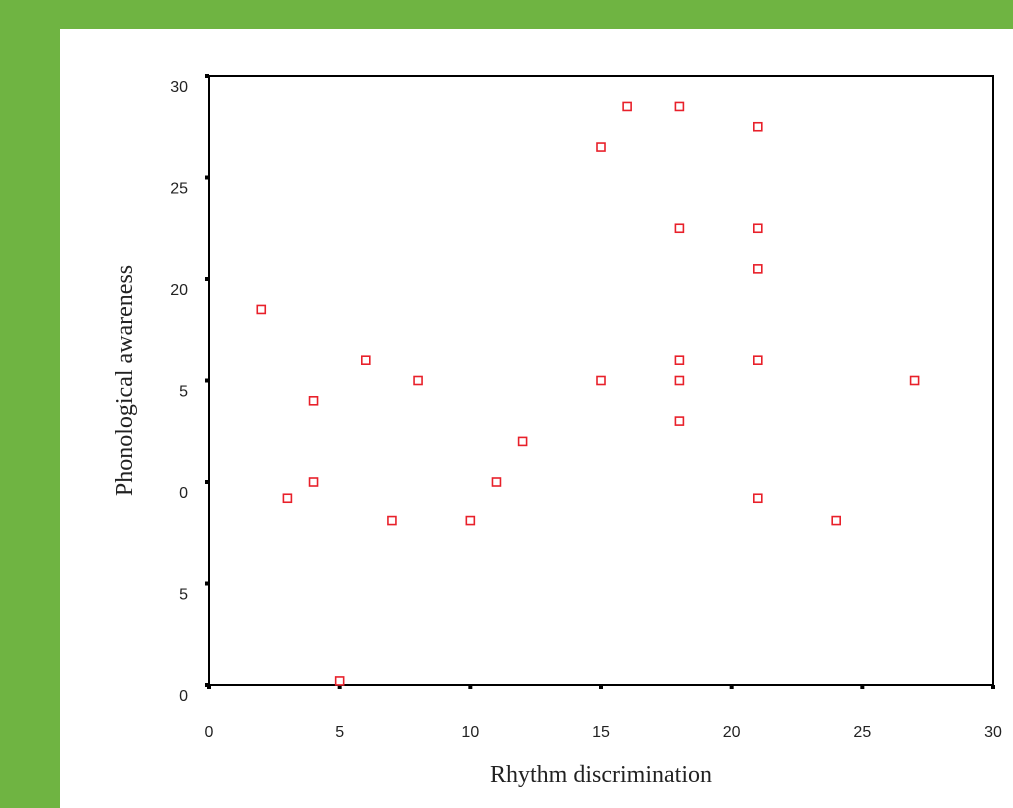 This screenshot has width=1013, height=808. What do you see at coordinates (179, 290) in the screenshot?
I see `y-tick-label: 20` at bounding box center [179, 290].